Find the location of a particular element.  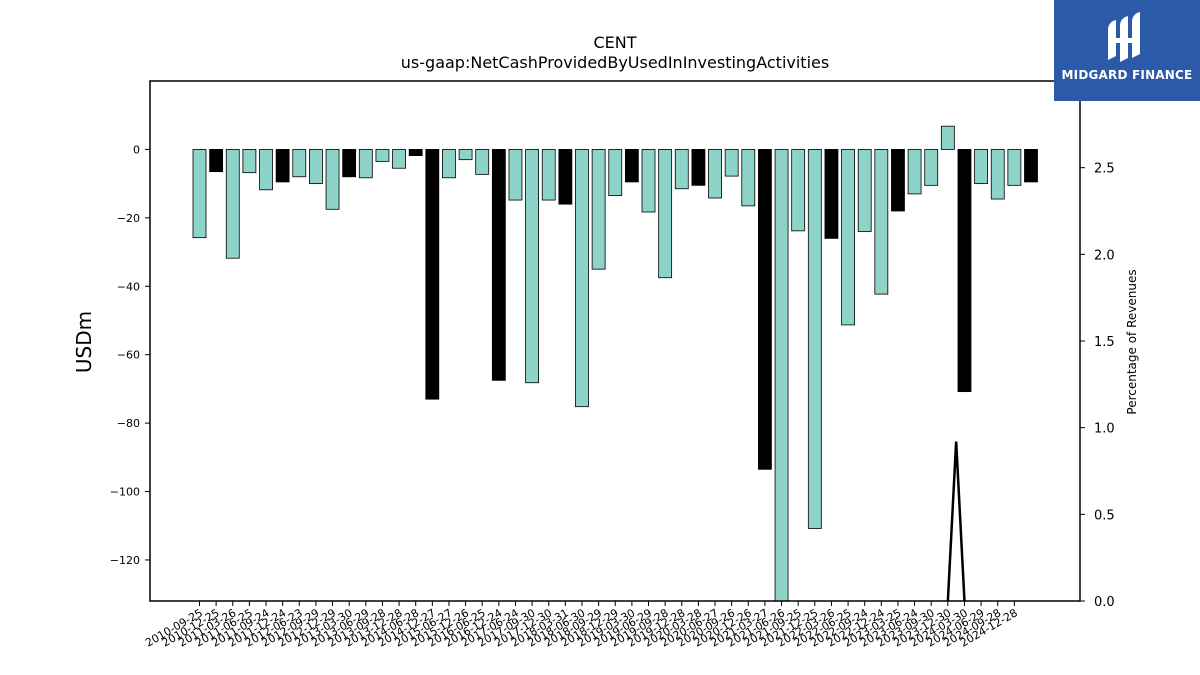

y-tick-label-0: 0 is located at coordinates (136, 149).